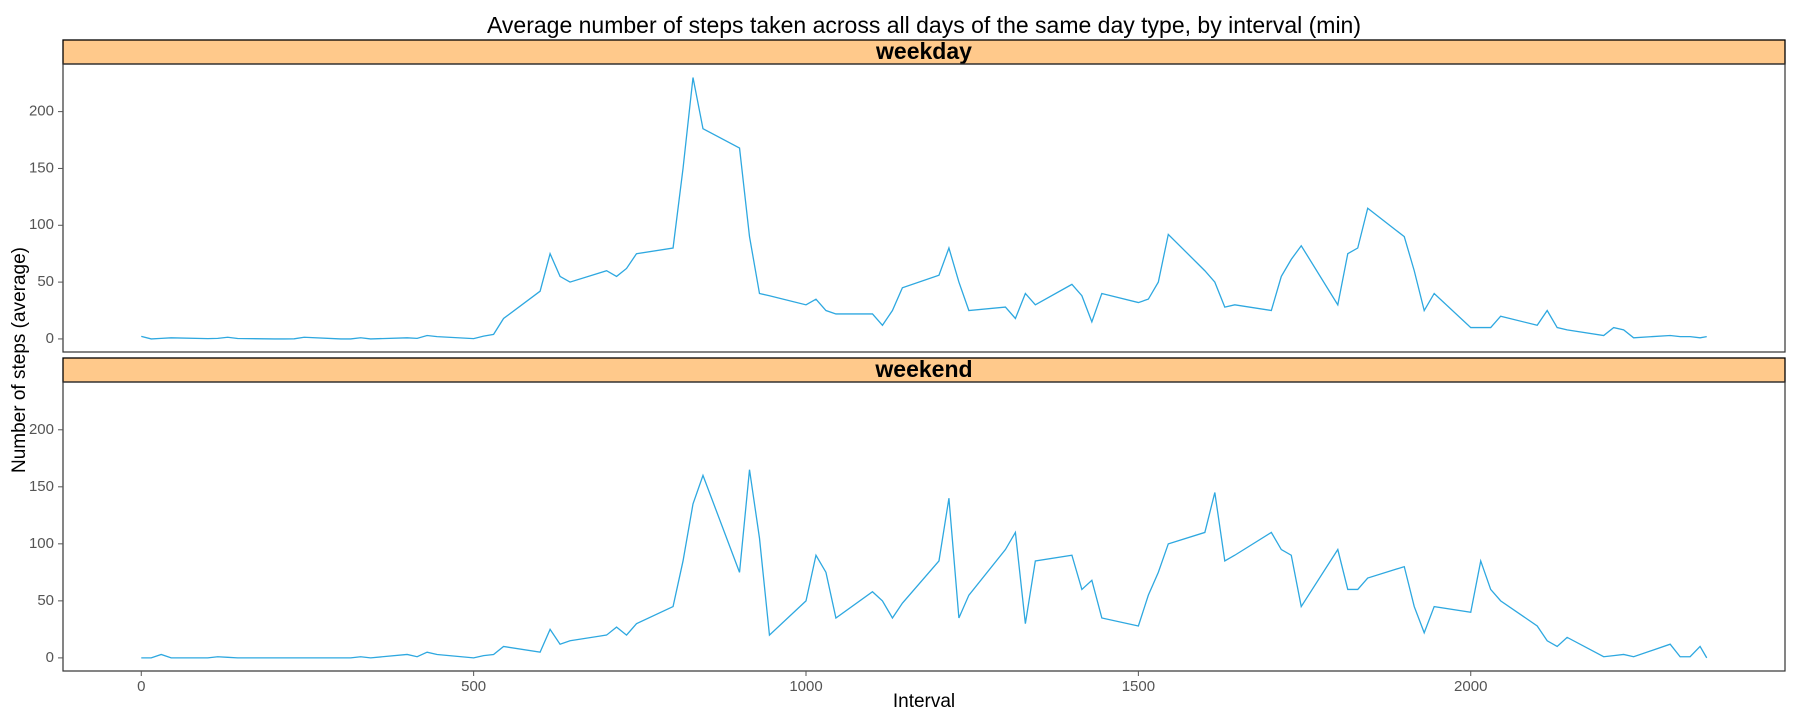  Describe the element at coordinates (19, 360) in the screenshot. I see `y-axis-label: Number of steps (average)` at that location.